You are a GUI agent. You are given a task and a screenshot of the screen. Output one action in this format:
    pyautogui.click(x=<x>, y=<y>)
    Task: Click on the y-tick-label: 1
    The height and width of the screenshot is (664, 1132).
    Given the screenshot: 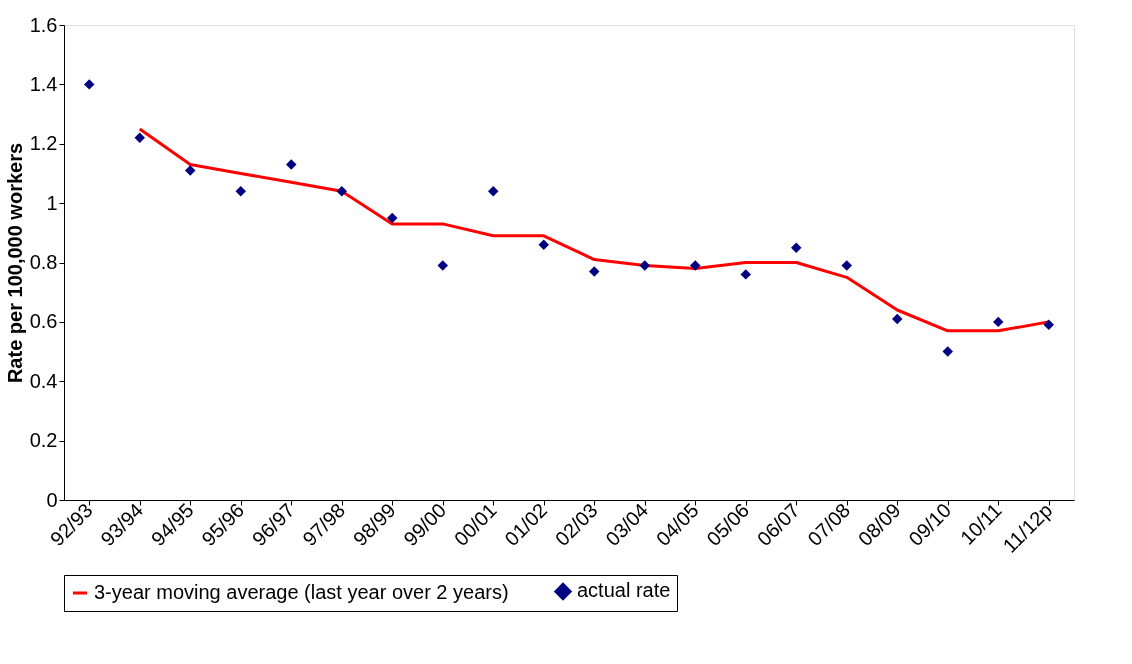 What is the action you would take?
    pyautogui.click(x=52, y=202)
    